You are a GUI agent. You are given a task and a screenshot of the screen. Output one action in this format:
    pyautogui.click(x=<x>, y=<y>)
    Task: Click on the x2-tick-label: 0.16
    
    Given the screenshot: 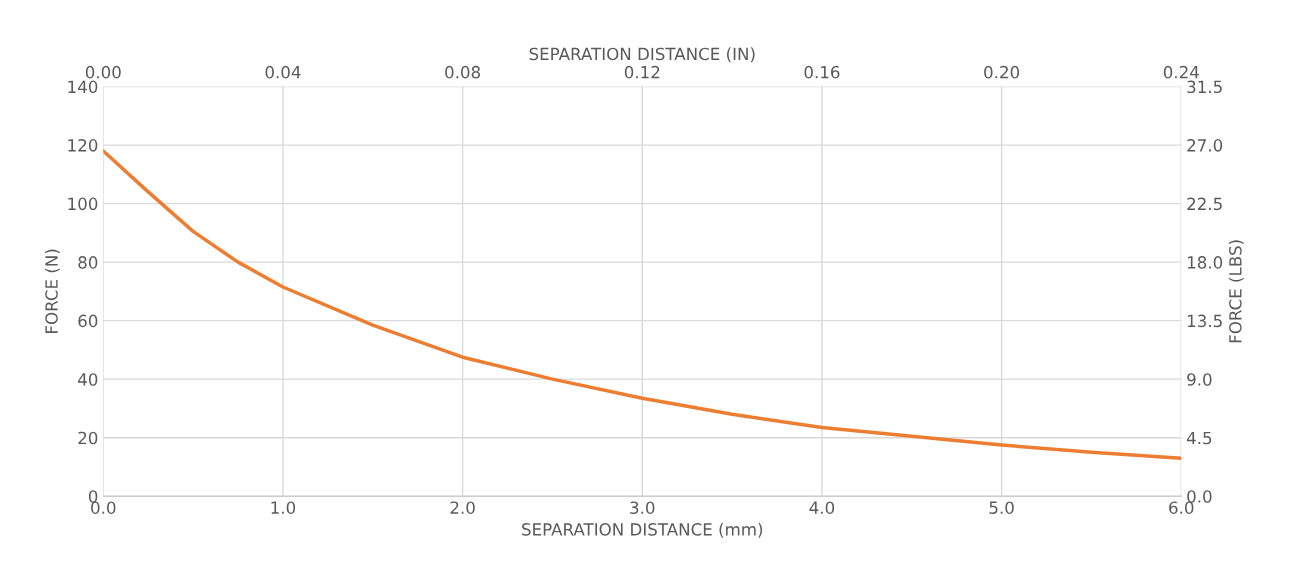 What is the action you would take?
    pyautogui.click(x=822, y=72)
    